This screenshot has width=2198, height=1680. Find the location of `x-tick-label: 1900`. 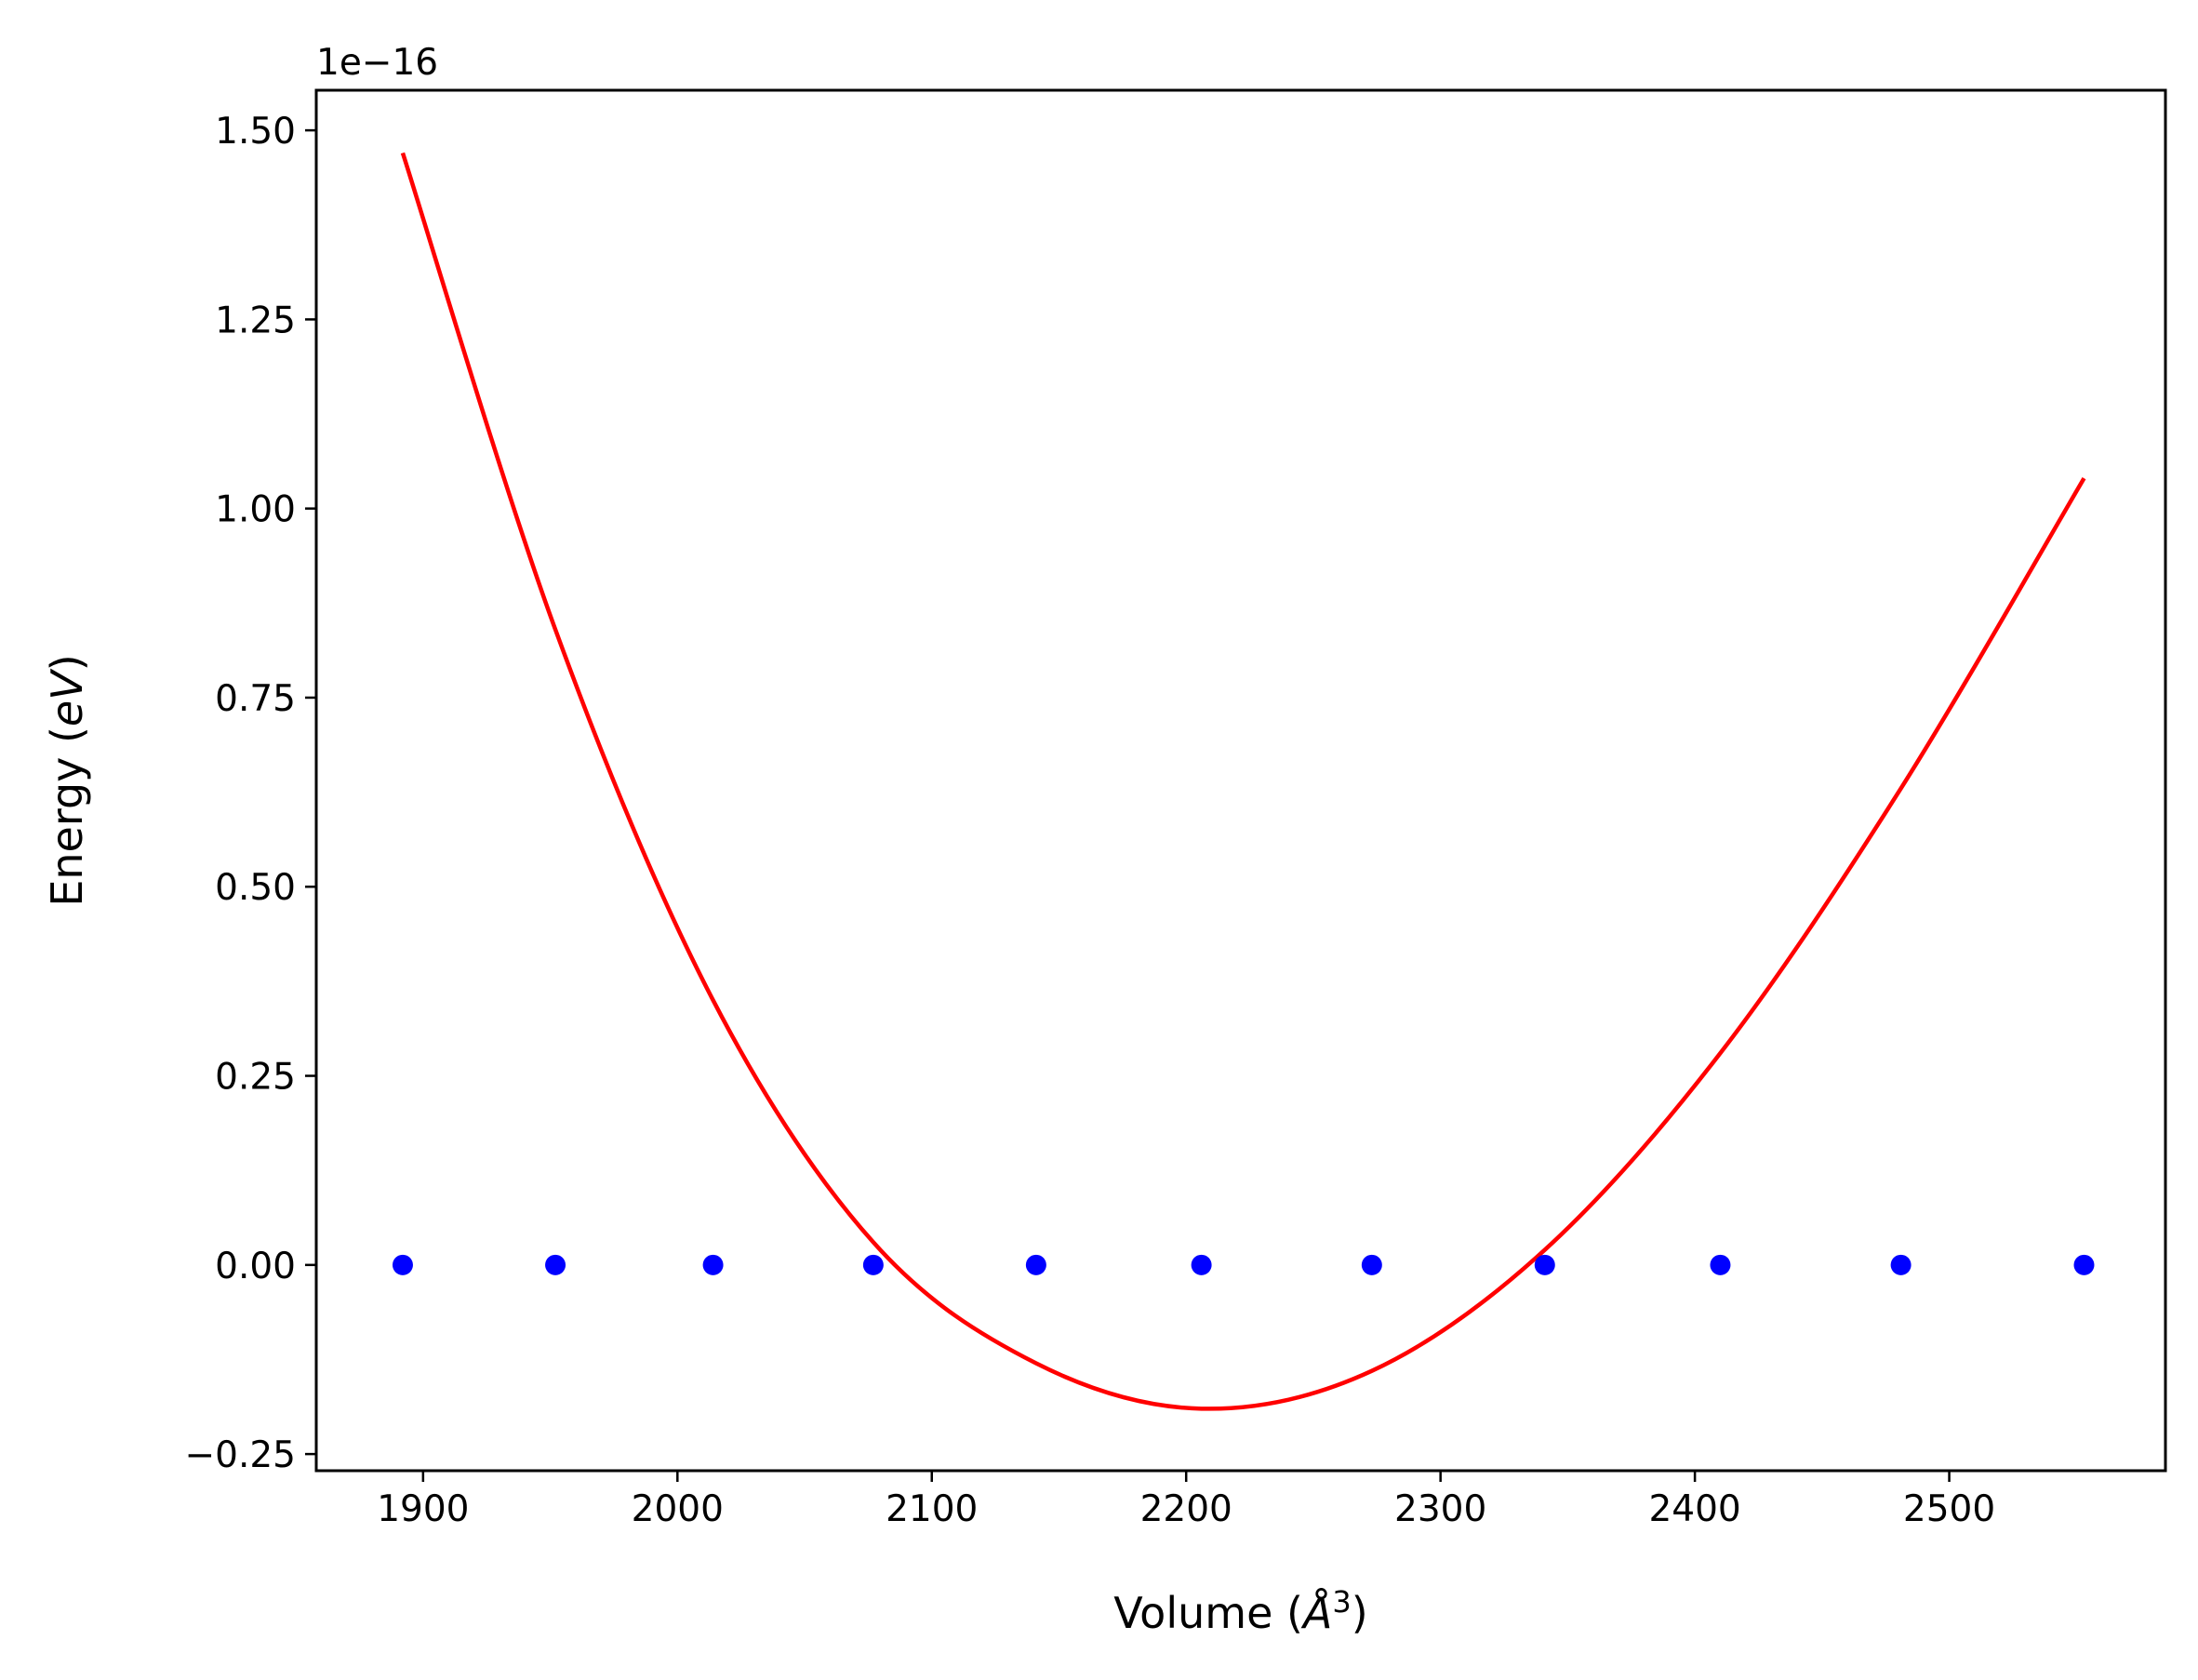

x-tick-label: 1900 is located at coordinates (423, 1509).